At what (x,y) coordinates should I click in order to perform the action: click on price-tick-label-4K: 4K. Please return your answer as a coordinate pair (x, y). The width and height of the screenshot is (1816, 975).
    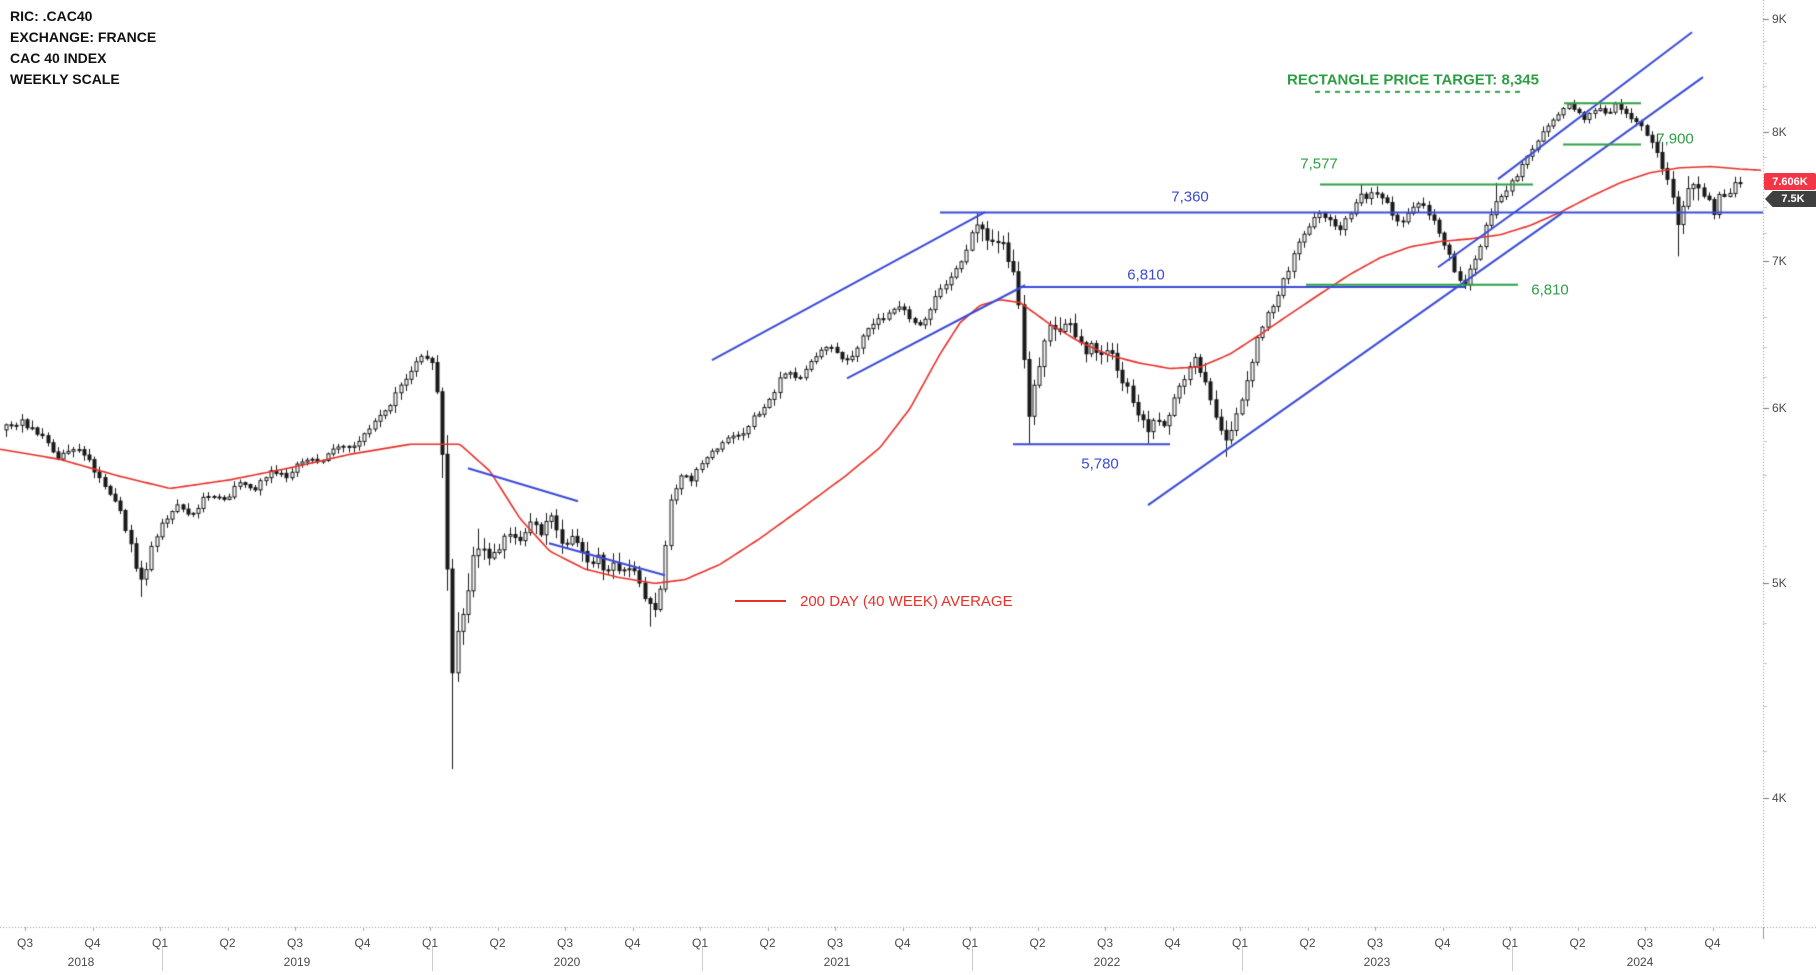
    Looking at the image, I should click on (1779, 797).